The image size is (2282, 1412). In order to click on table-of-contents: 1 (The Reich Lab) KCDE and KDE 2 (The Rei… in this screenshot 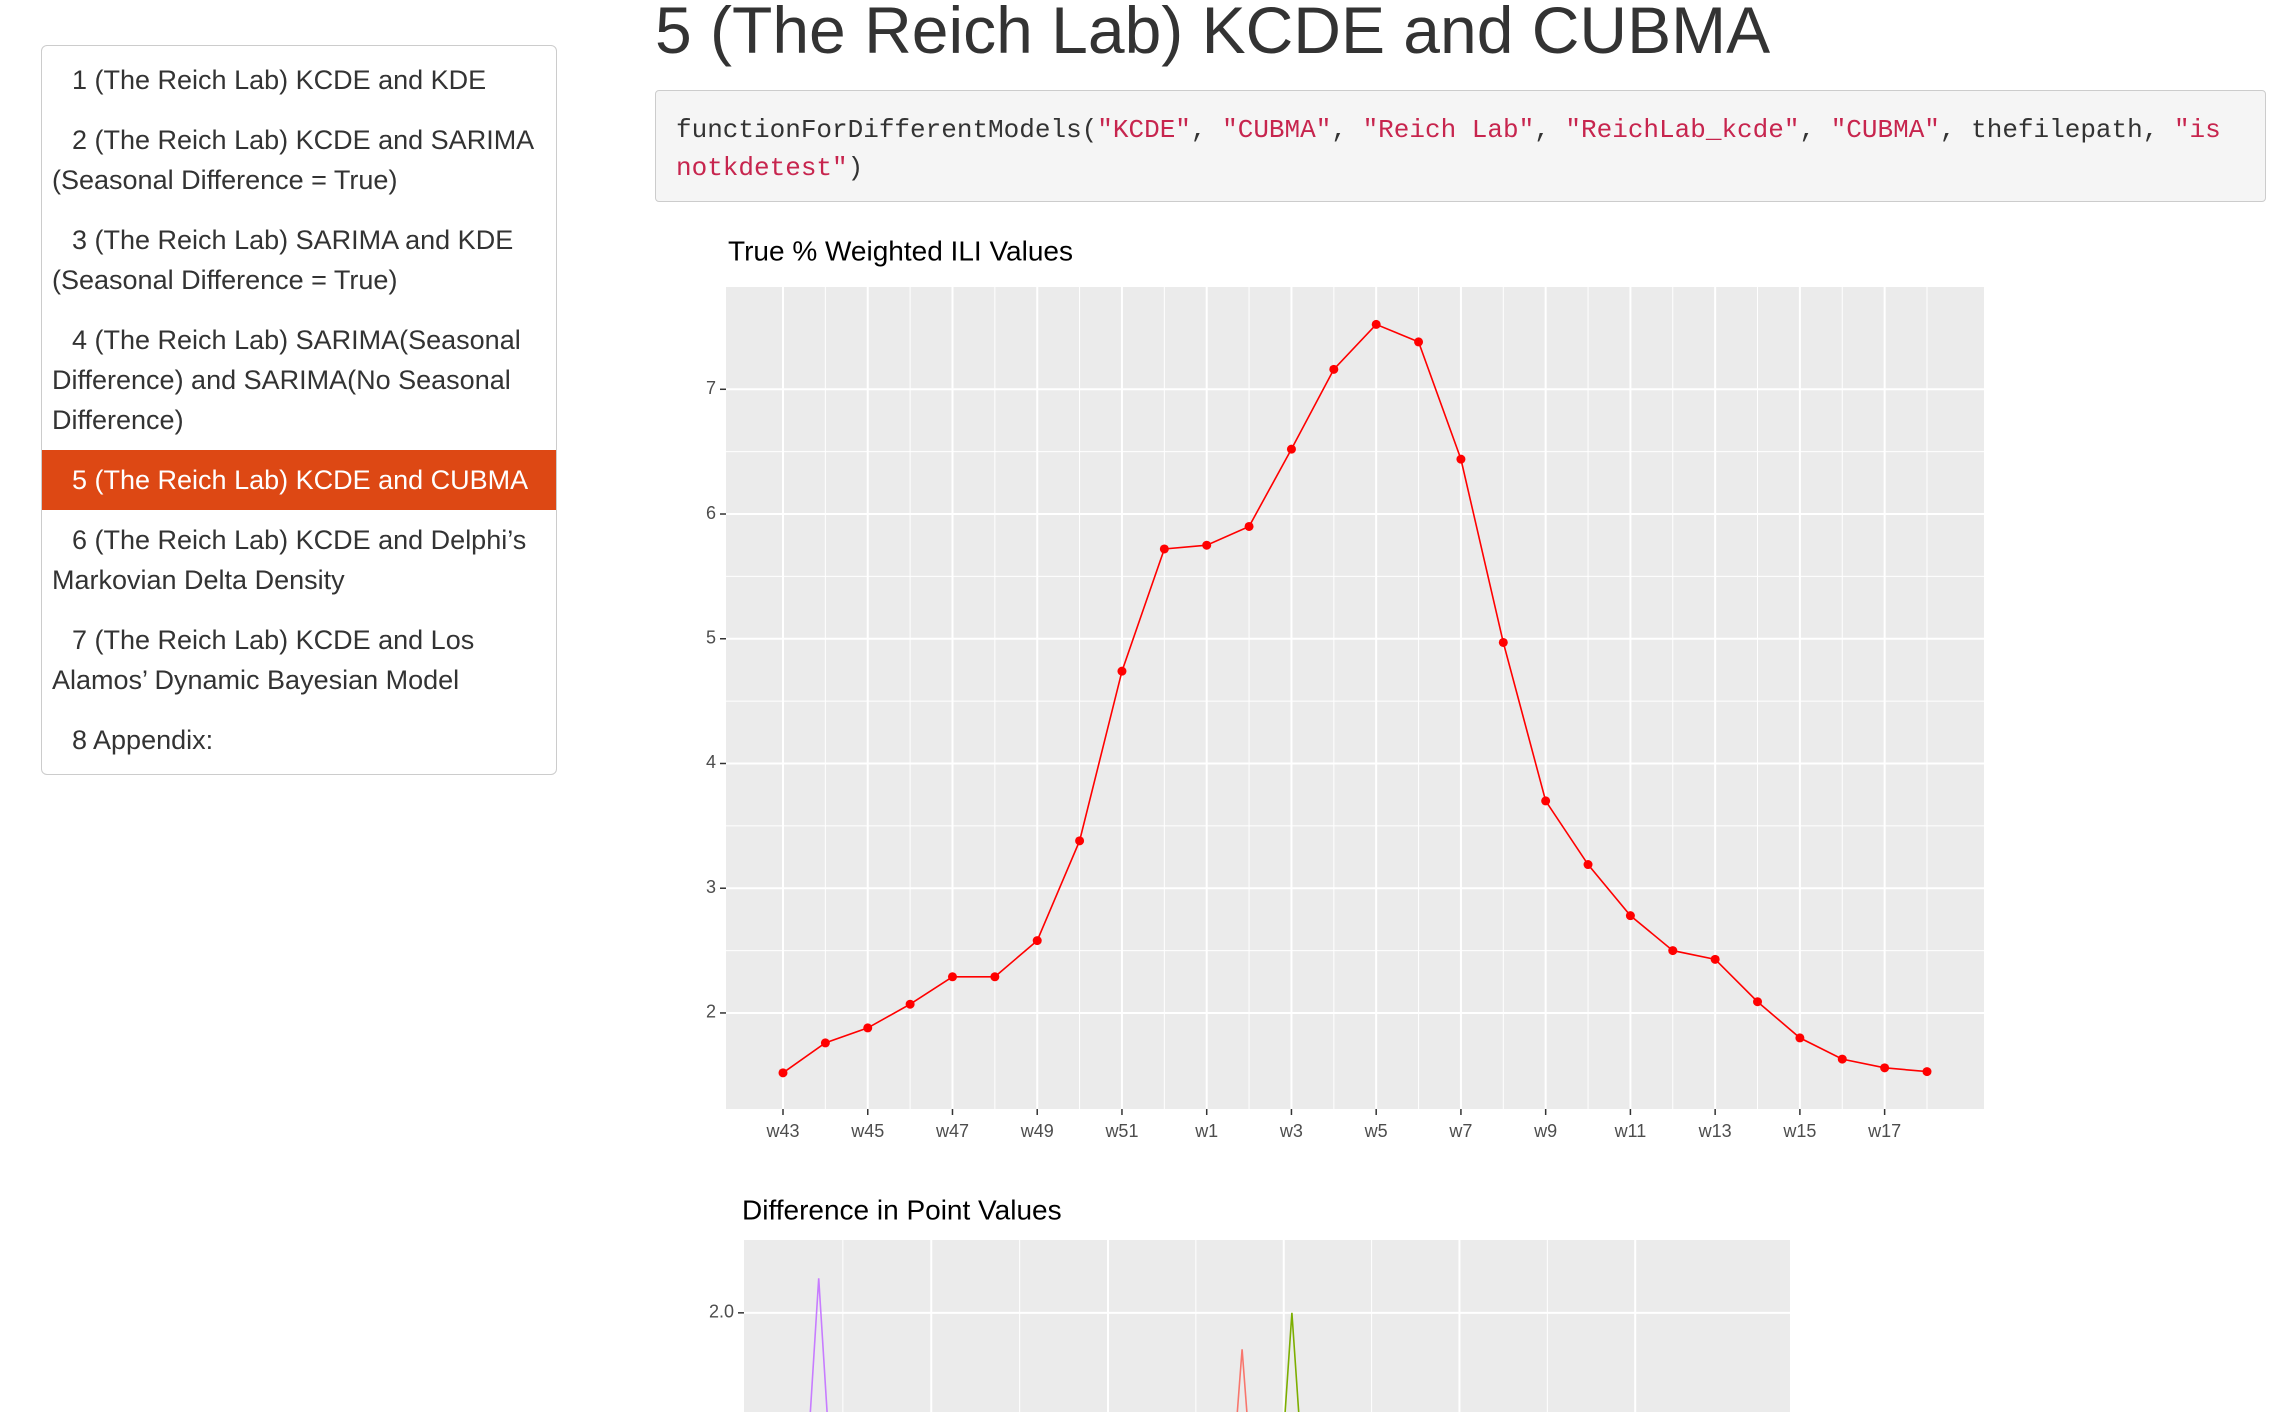, I will do `click(299, 410)`.